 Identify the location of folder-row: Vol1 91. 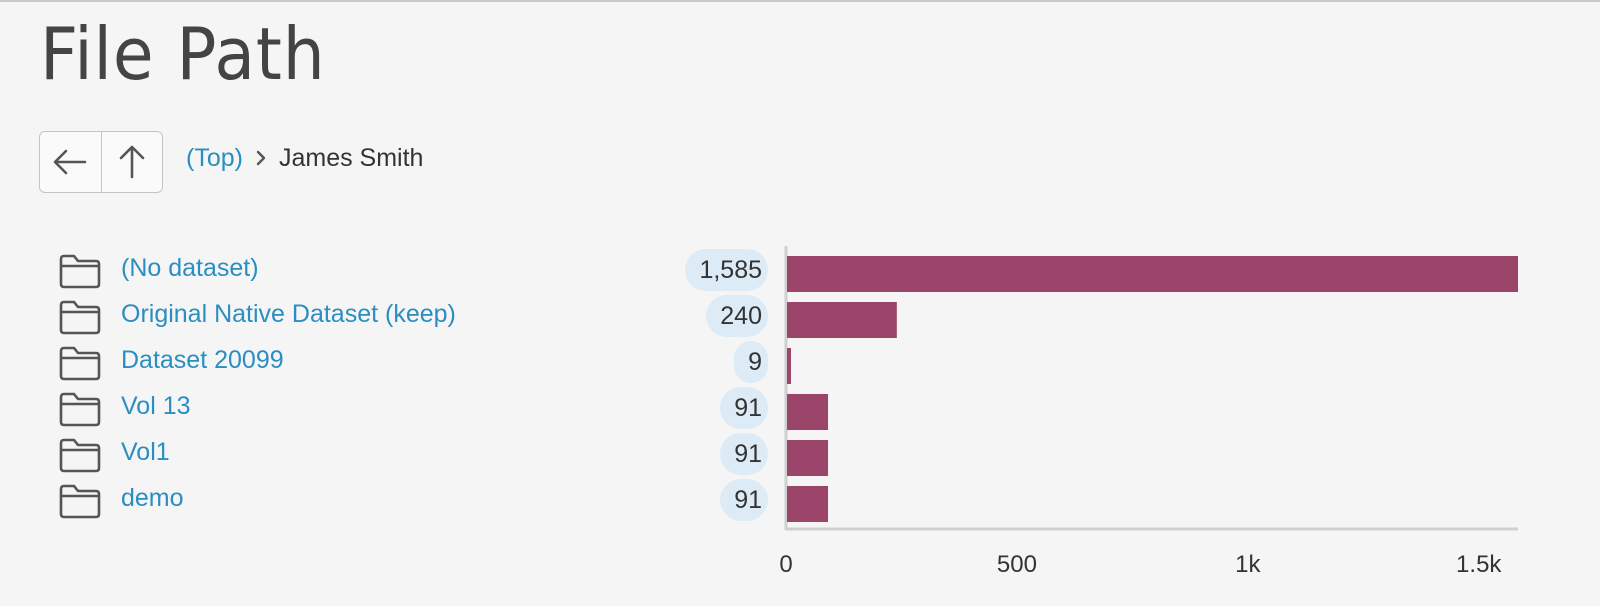
(800, 454).